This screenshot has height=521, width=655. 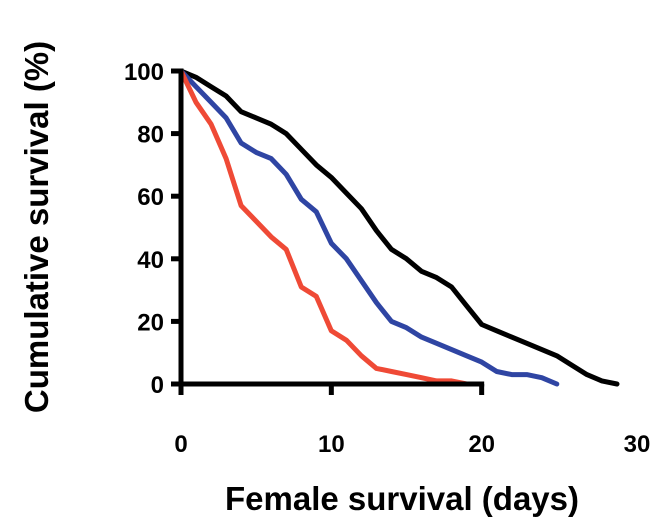 What do you see at coordinates (157, 385) in the screenshot?
I see `y-tick-label: 0` at bounding box center [157, 385].